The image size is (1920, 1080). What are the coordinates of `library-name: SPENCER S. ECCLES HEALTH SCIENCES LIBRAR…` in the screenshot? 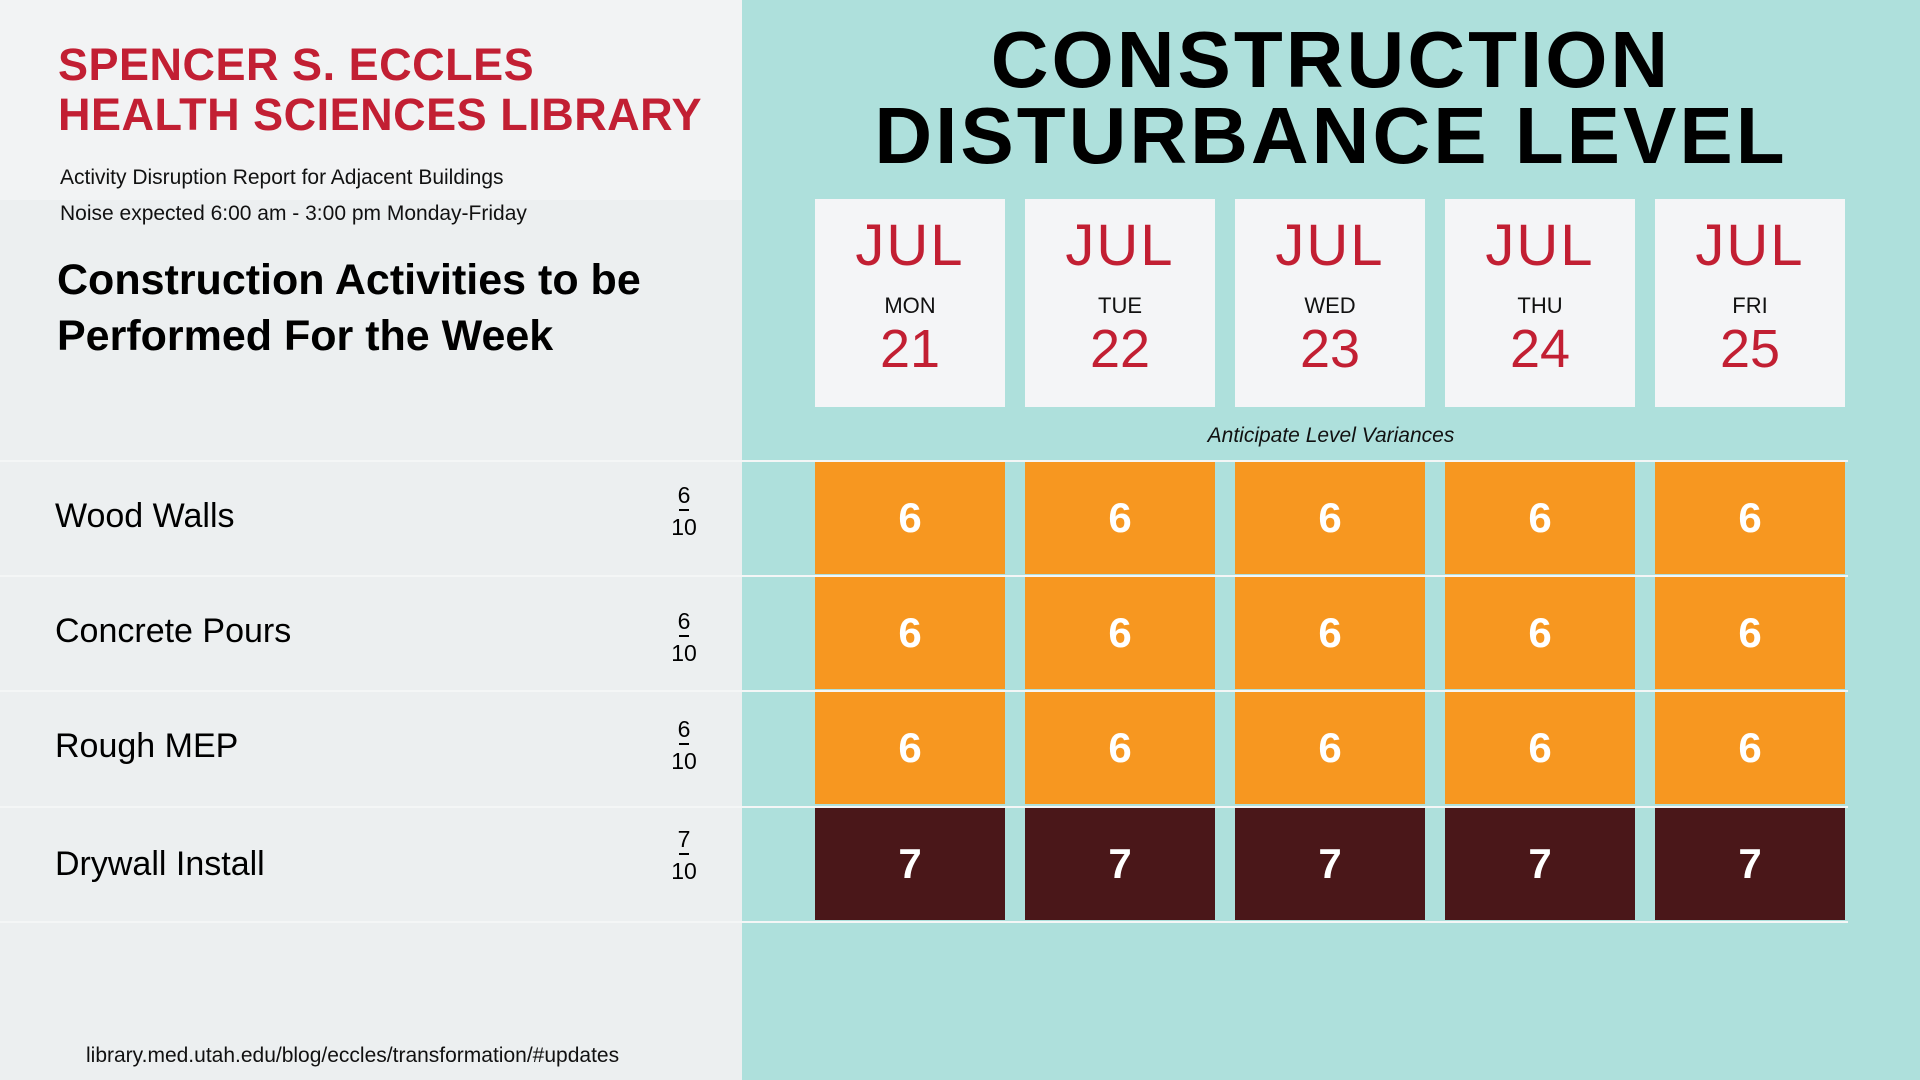 It's located at (380, 90).